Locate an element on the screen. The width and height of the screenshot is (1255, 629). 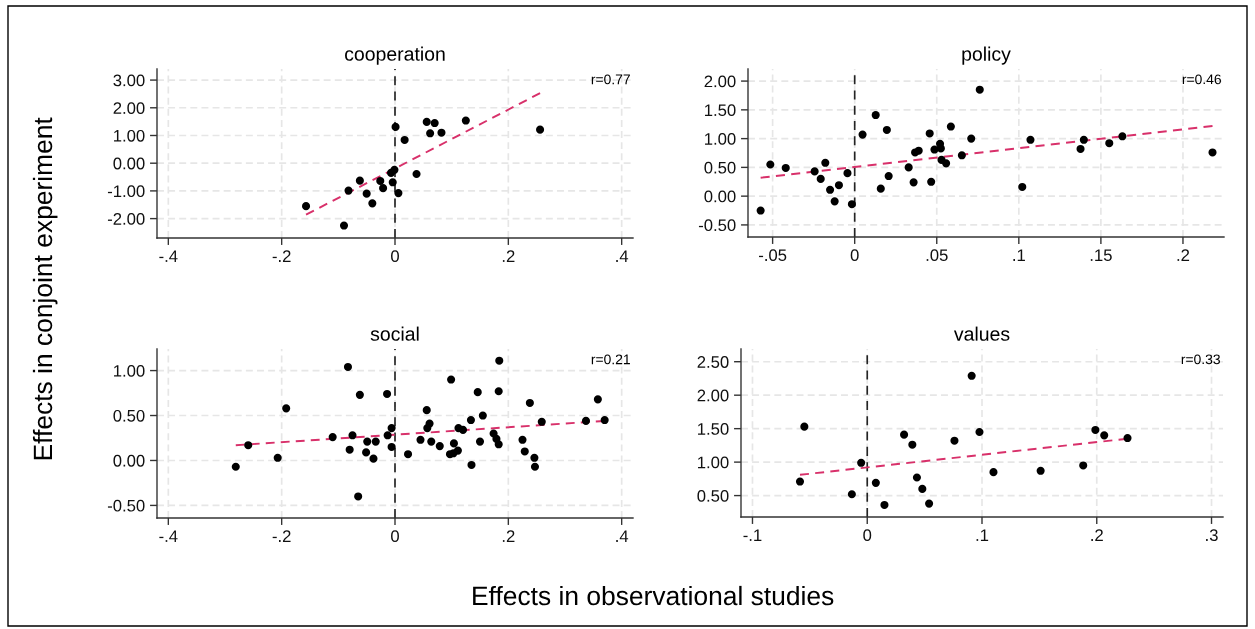
annotation: r=0.77 is located at coordinates (610, 79).